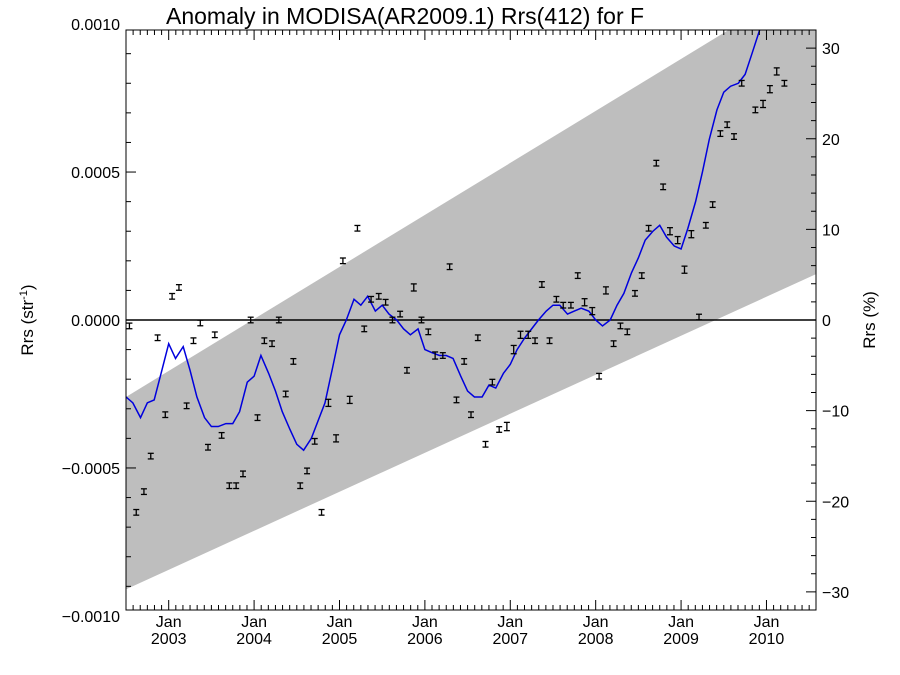 The image size is (900, 675). Describe the element at coordinates (254, 639) in the screenshot. I see `x-tick-year: 2004` at that location.